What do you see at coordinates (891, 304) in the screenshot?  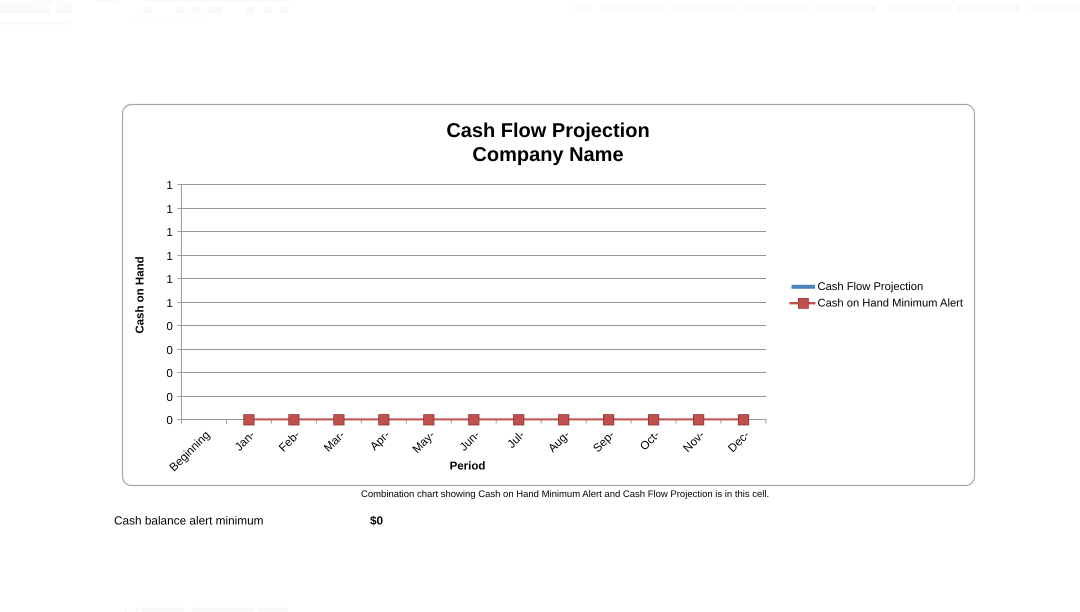 I see `svg-text: Cash on Hand Minimum Alert` at bounding box center [891, 304].